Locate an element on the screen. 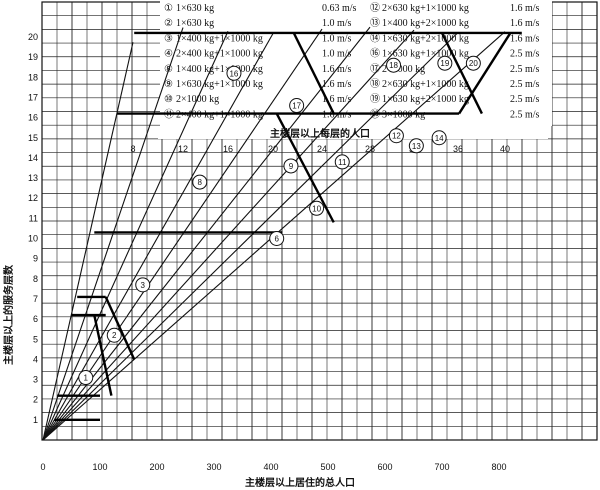 This screenshot has height=490, width=600. x-tick-label: 100 is located at coordinates (99, 467).